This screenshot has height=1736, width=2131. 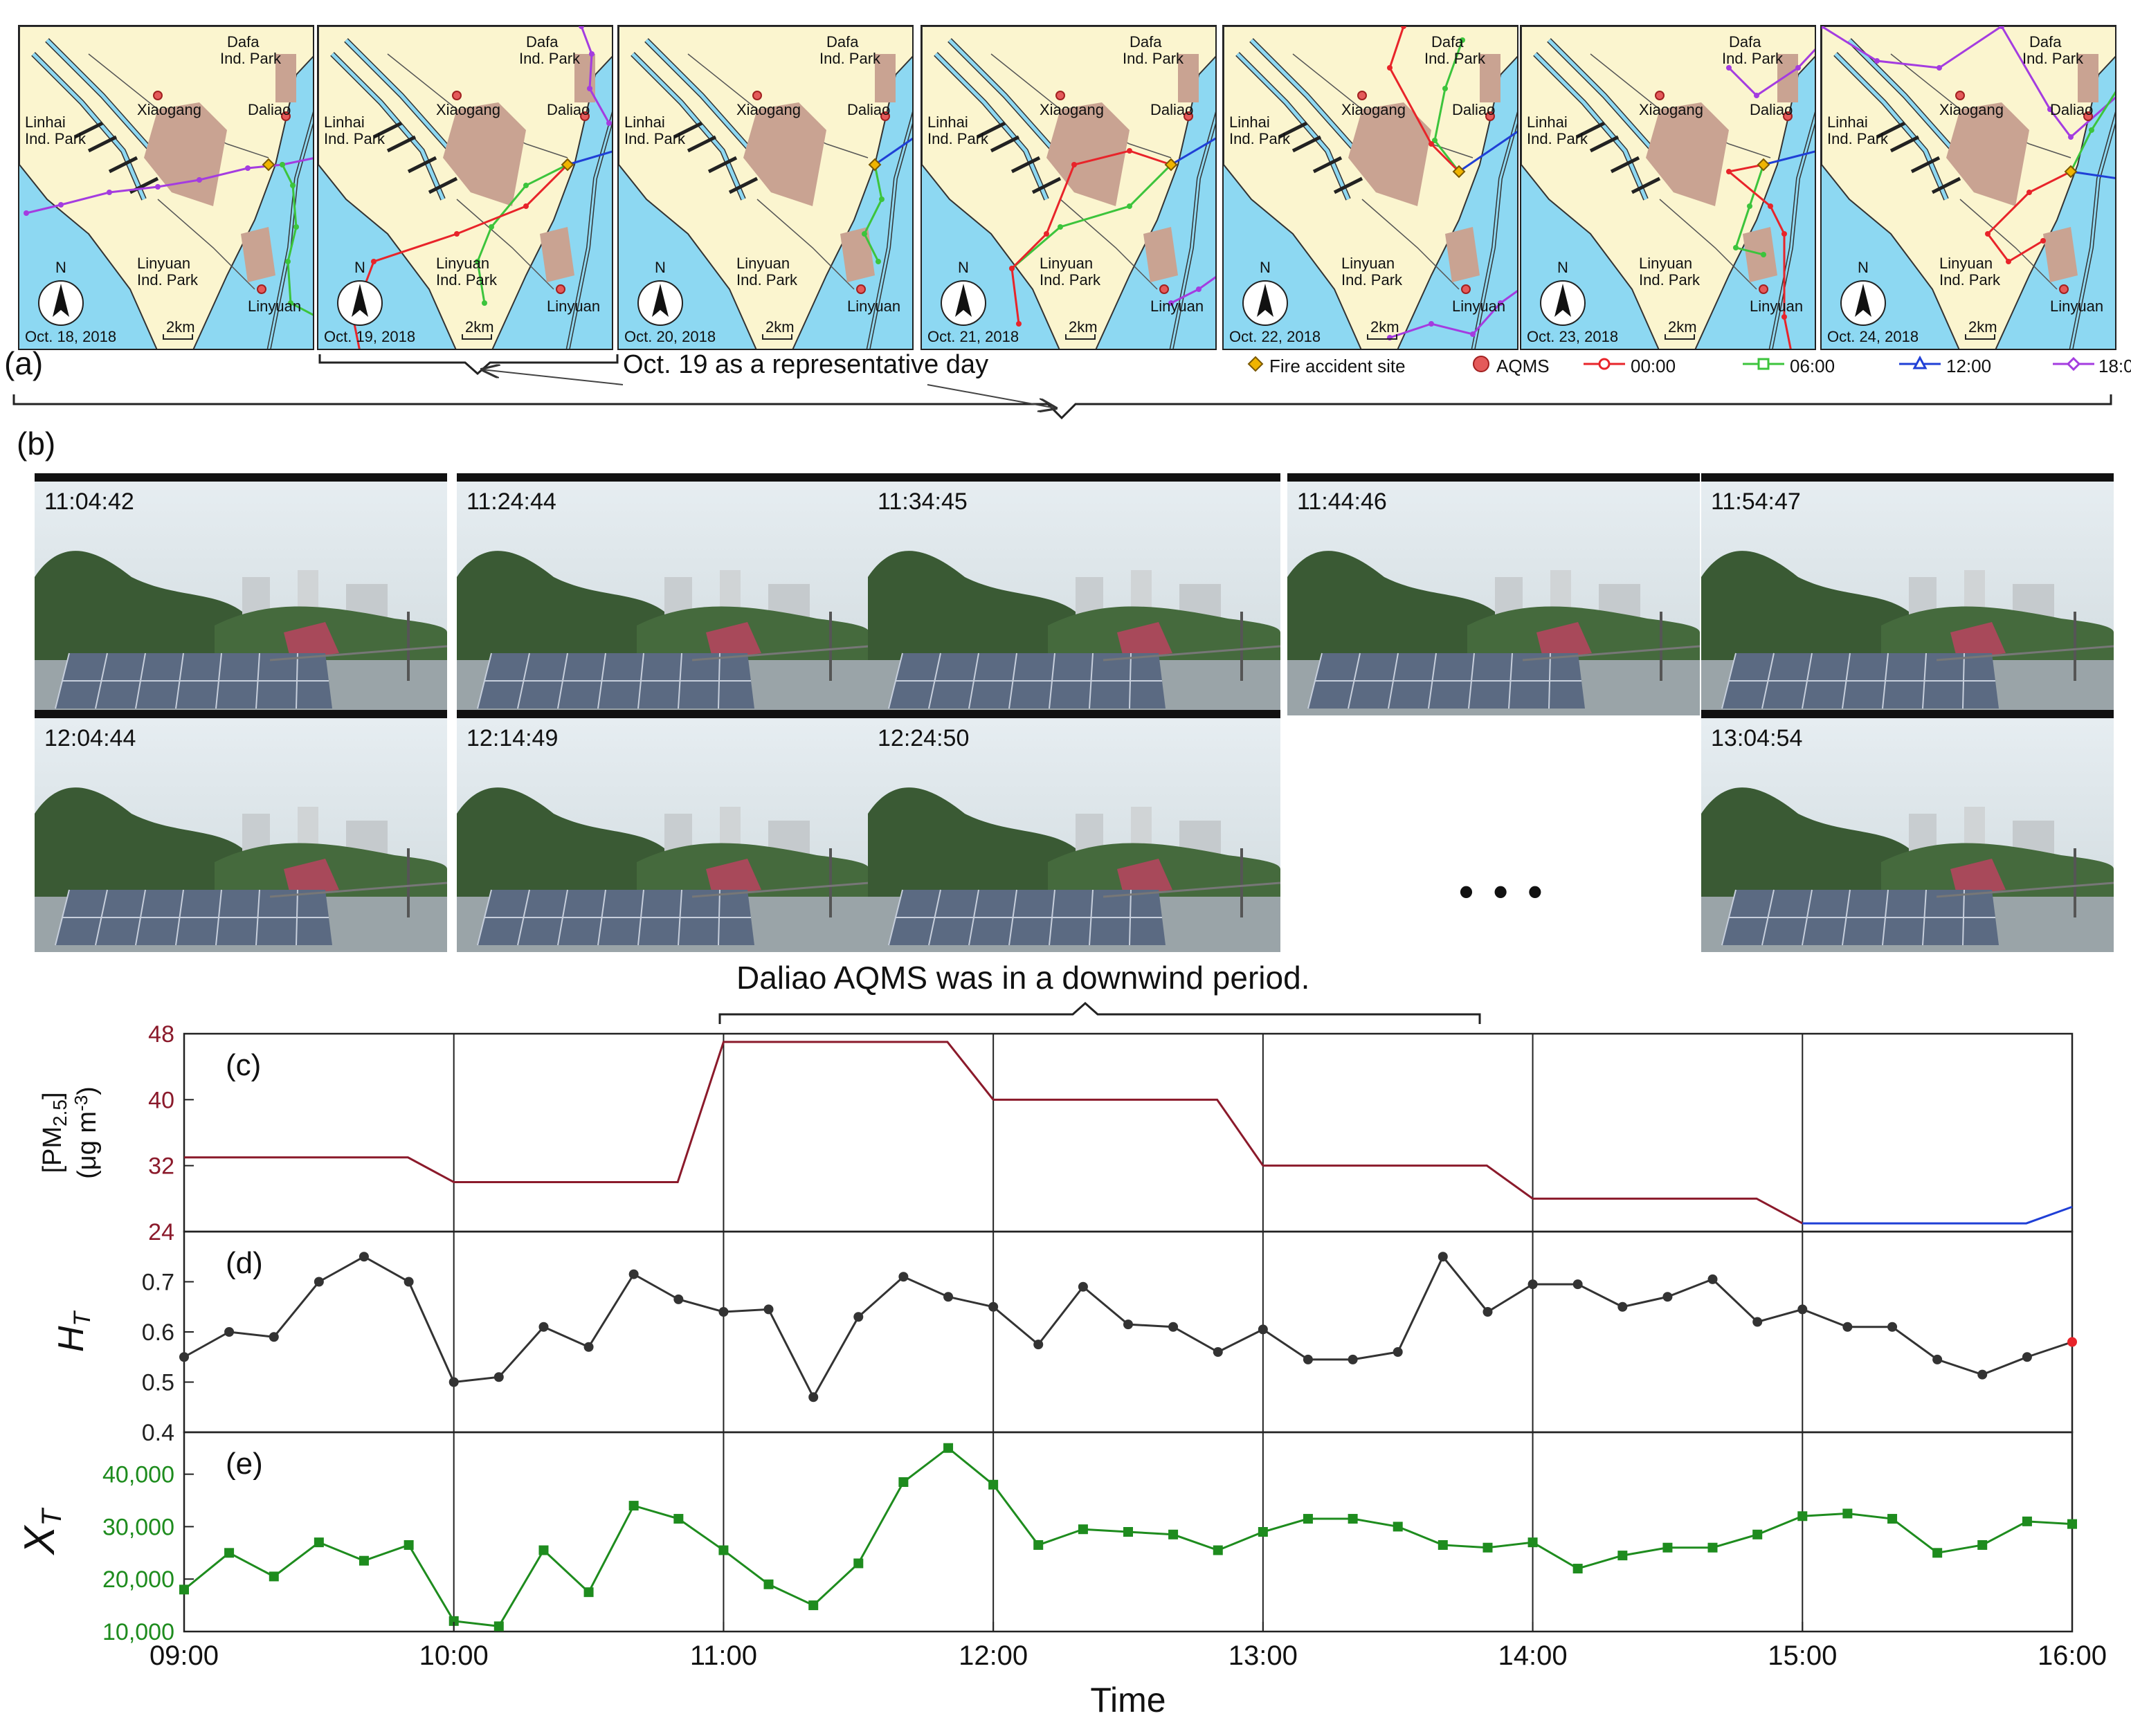 What do you see at coordinates (454, 1656) in the screenshot?
I see `x-tick-label: 10:00` at bounding box center [454, 1656].